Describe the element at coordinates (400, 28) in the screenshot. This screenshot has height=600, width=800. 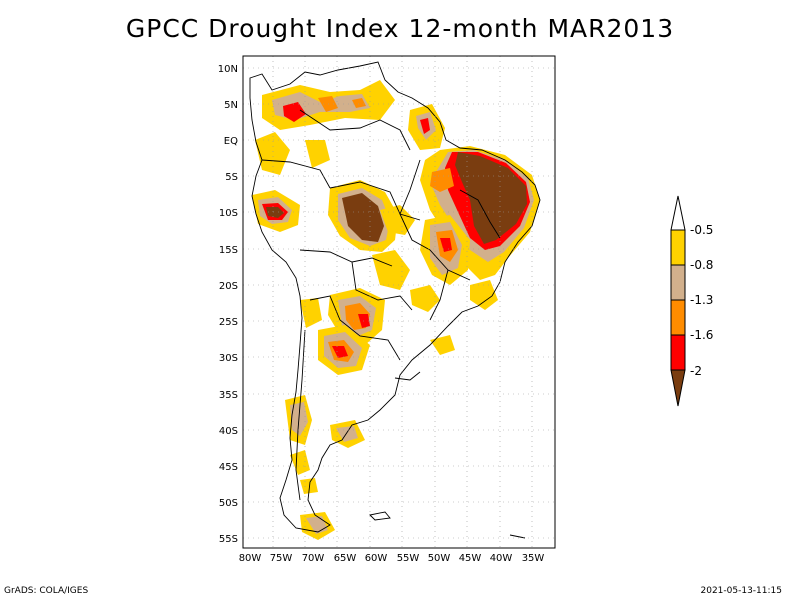
I see `map-title: GPCC Drought Index 12-month MAR2013` at that location.